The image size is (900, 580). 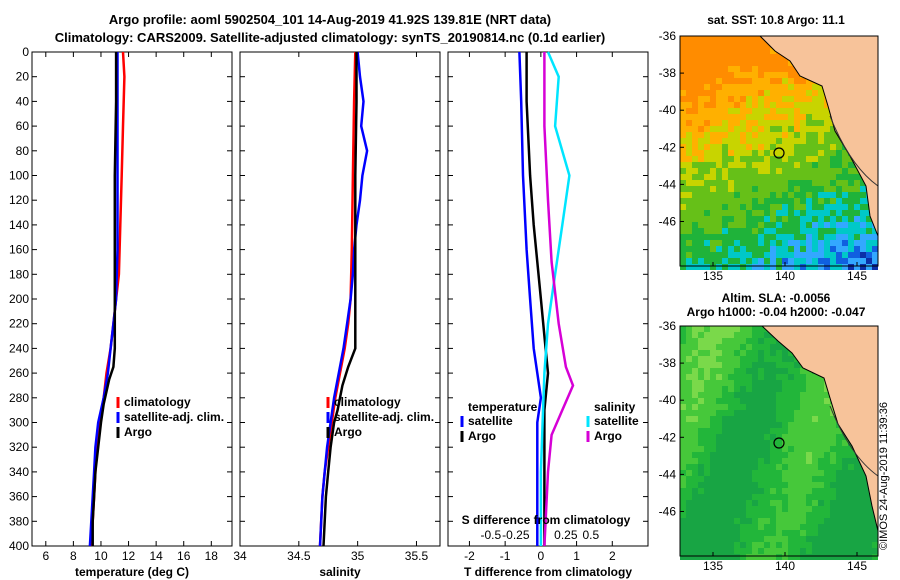 I want to click on map-lon-label: 145, so click(x=857, y=566).